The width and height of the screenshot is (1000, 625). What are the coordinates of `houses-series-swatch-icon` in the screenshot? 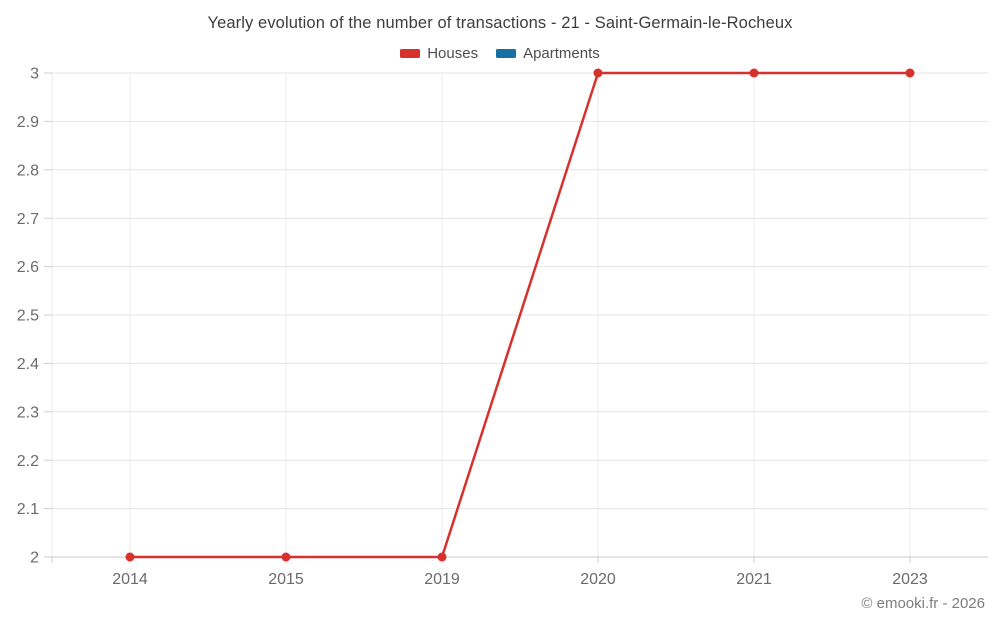 It's located at (410, 53).